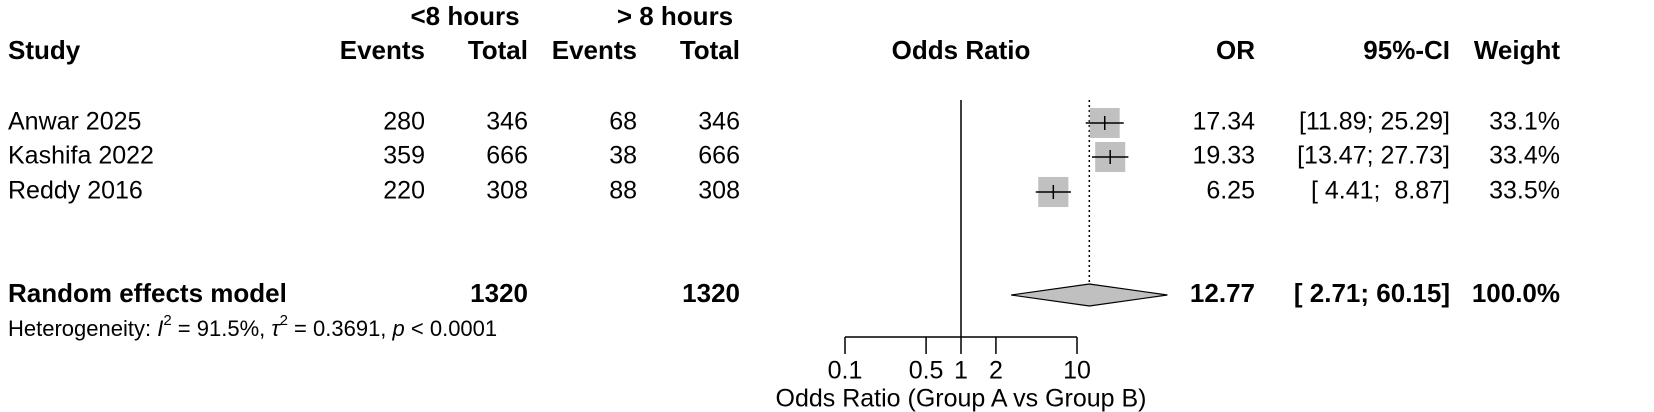 The image size is (1654, 412). Describe the element at coordinates (996, 371) in the screenshot. I see `x-tick-label: 2` at that location.